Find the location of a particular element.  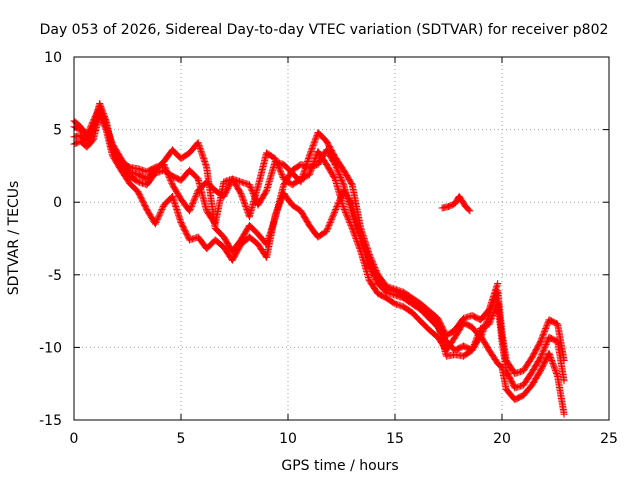

x-tick-label: 5 is located at coordinates (181, 439).